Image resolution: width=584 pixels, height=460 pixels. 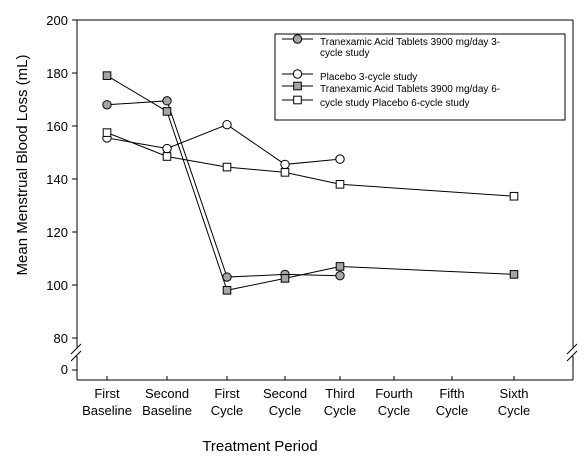 What do you see at coordinates (368, 77) in the screenshot?
I see `legend-label: Placebo 3-cycle study` at bounding box center [368, 77].